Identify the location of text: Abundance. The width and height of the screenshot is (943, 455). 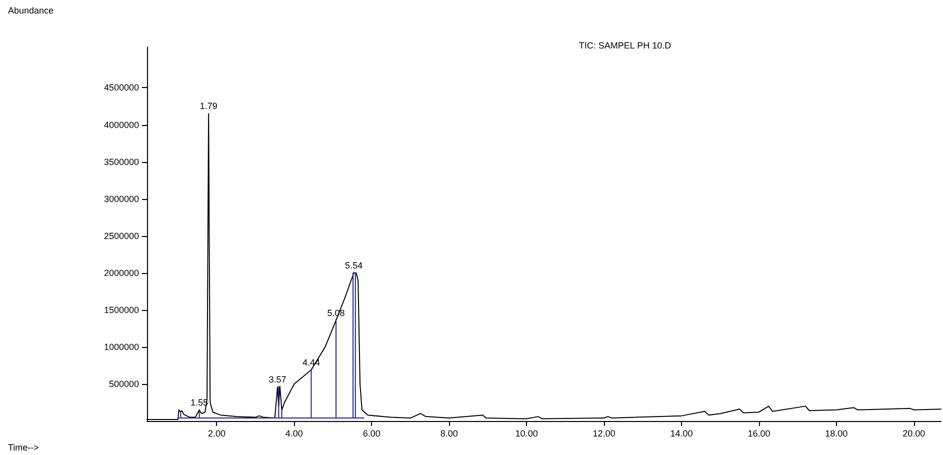
(31, 11).